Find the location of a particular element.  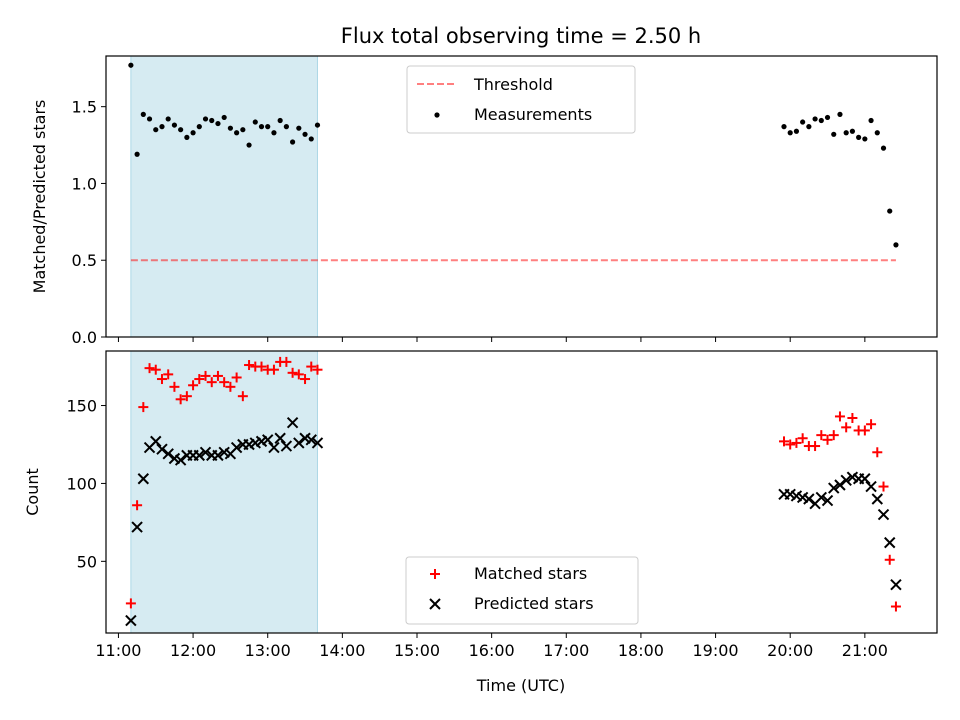

y-tick-label: 0.0 is located at coordinates (84, 337).